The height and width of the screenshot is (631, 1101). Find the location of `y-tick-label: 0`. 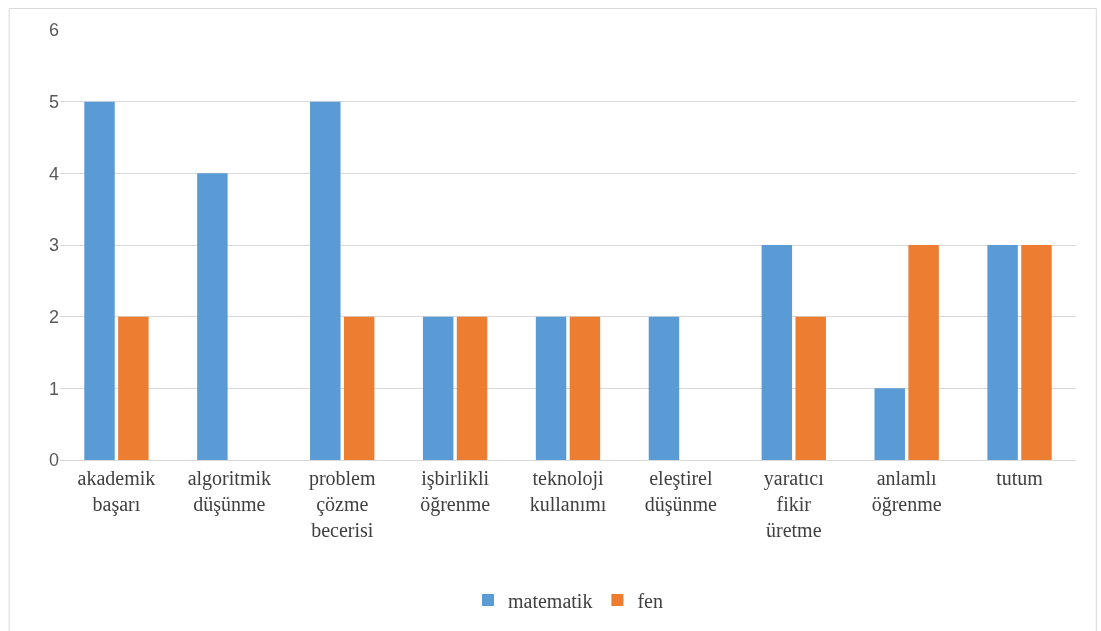

y-tick-label: 0 is located at coordinates (53, 460).